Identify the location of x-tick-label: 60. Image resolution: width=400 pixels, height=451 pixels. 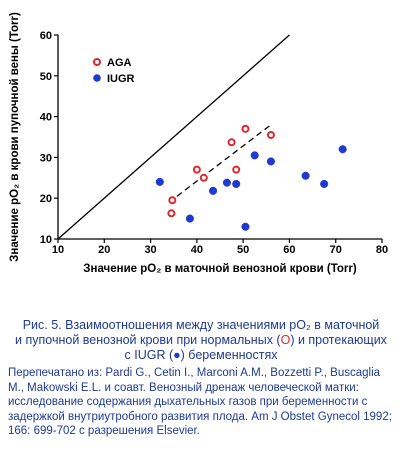
(289, 250).